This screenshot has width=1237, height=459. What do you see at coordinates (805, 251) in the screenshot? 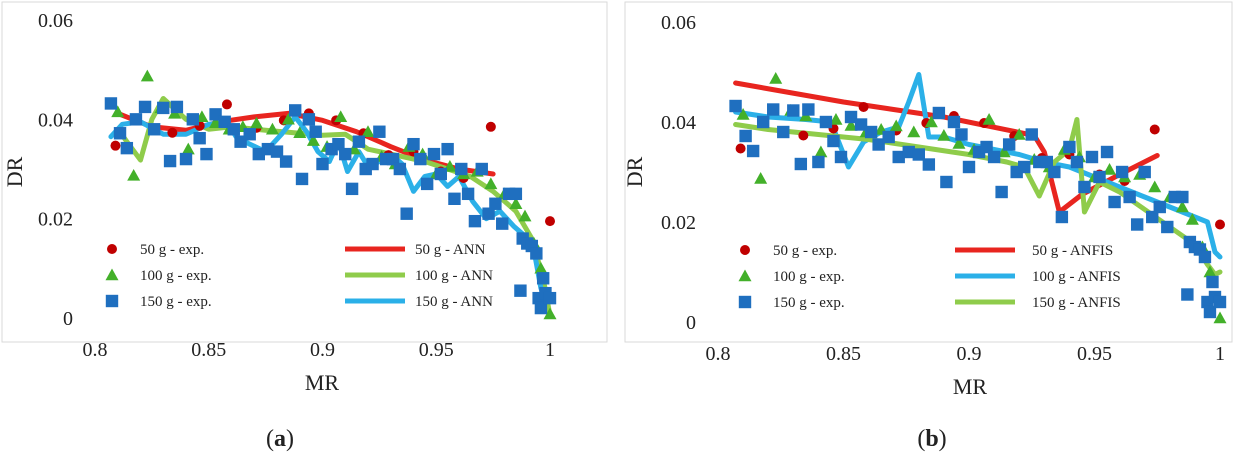
I see `legend-label: 50 g - exp.` at bounding box center [805, 251].